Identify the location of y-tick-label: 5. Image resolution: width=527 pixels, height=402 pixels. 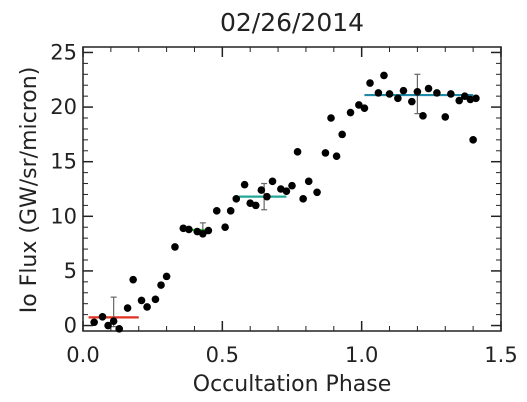
(70, 271).